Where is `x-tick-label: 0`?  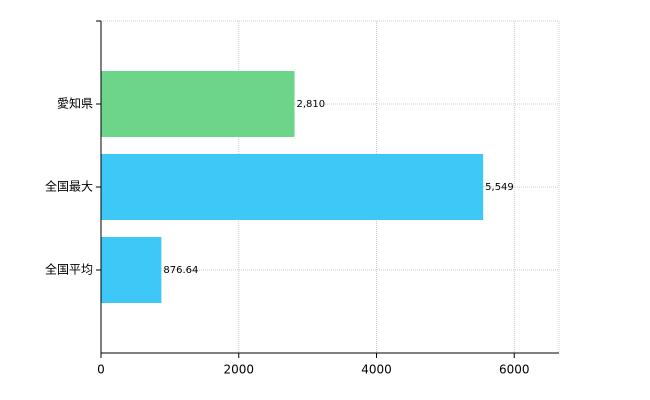 x-tick-label: 0 is located at coordinates (101, 370).